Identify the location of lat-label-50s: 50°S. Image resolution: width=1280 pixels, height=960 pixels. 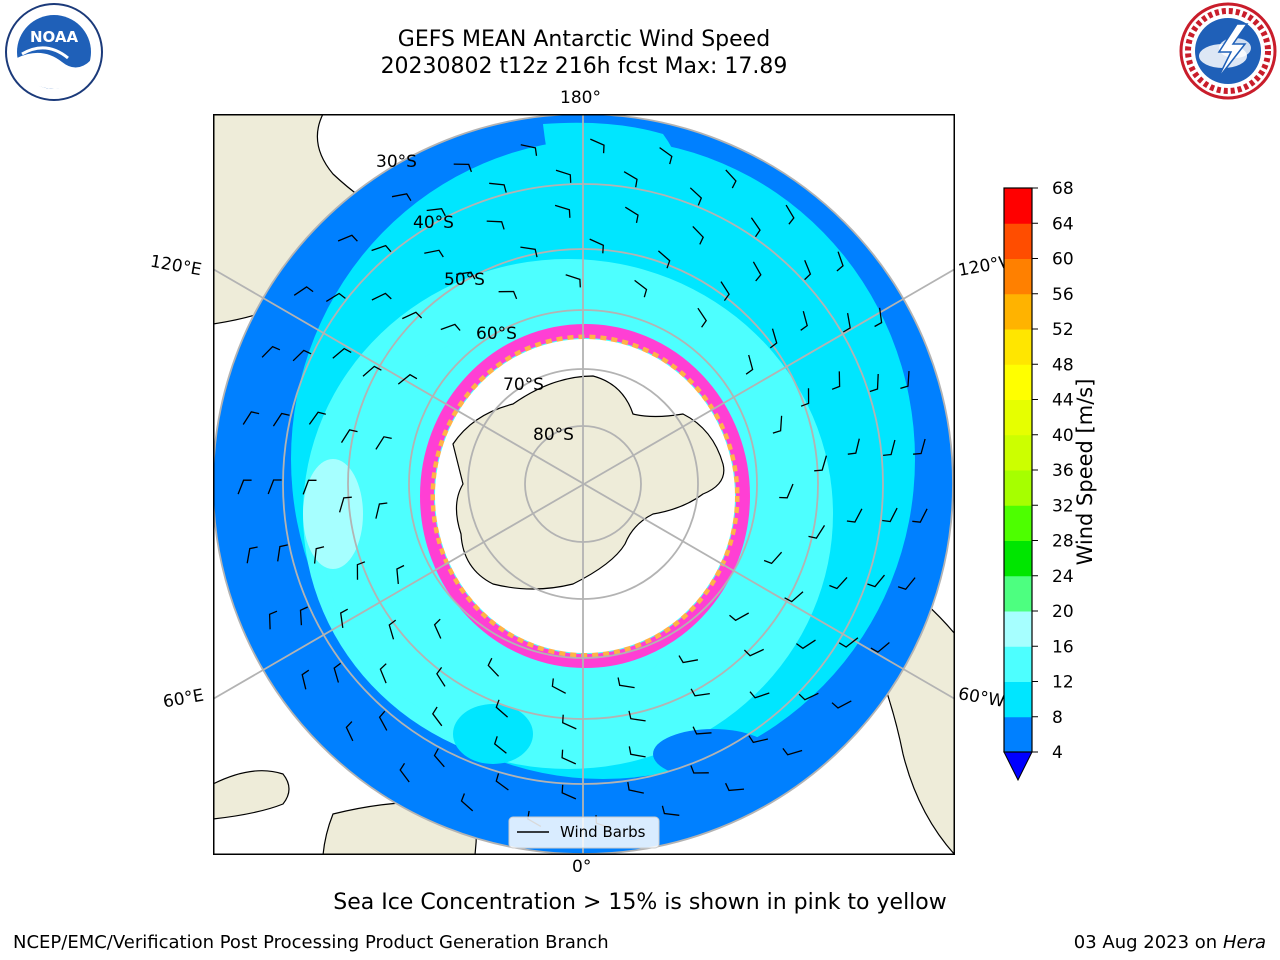
(464, 280).